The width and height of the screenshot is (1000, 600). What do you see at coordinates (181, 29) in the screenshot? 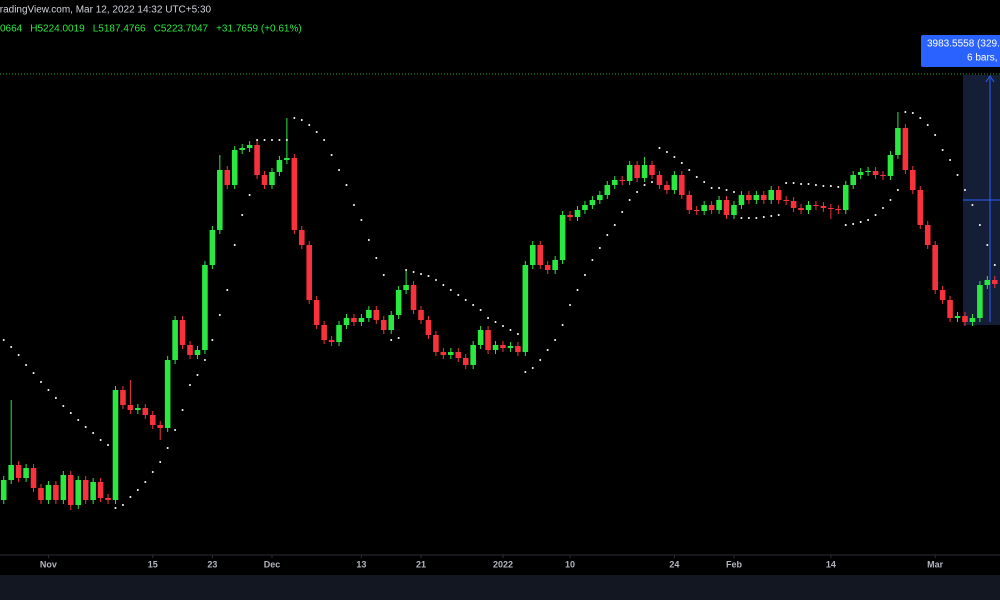
I see `ohlc-value: C5223.7047` at bounding box center [181, 29].